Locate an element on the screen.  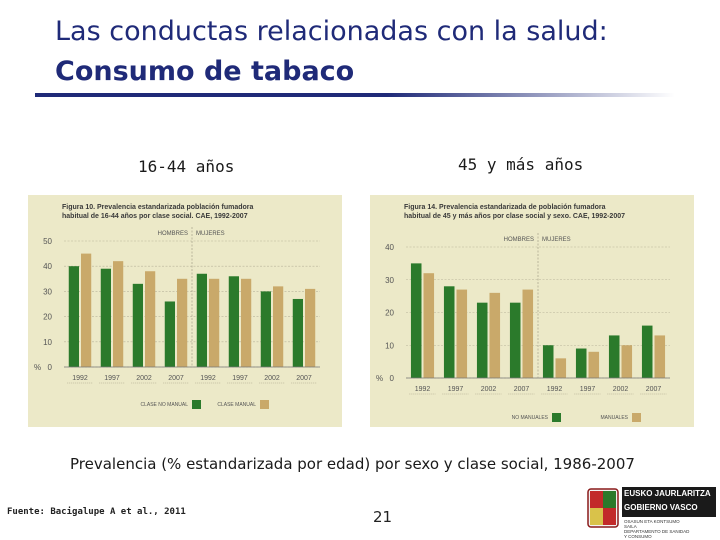
legend-label: NO MANUALES is located at coordinates (530, 418).